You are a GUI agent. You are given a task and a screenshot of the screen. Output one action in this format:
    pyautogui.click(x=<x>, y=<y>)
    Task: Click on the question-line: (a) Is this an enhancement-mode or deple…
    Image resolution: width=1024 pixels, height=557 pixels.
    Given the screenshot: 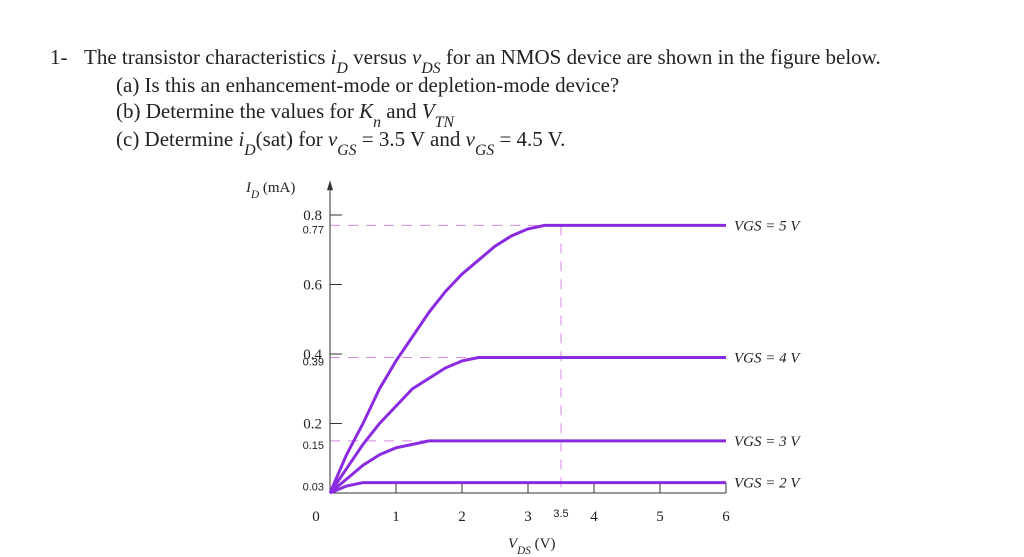 What is the action you would take?
    pyautogui.click(x=367, y=85)
    